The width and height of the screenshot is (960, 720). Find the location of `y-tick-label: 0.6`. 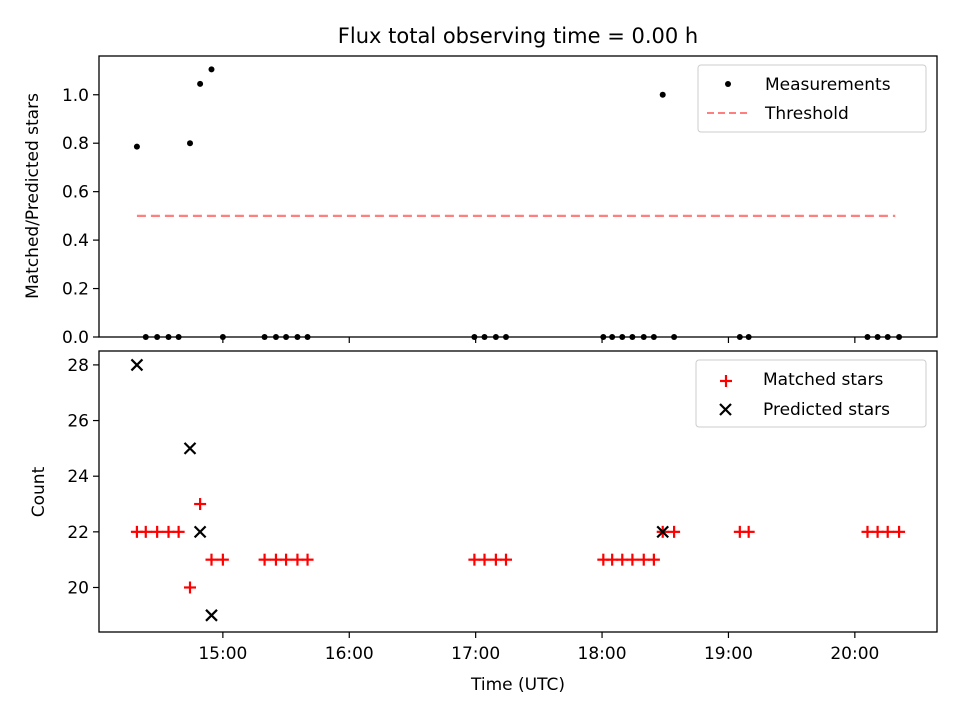

y-tick-label: 0.6 is located at coordinates (75, 193).